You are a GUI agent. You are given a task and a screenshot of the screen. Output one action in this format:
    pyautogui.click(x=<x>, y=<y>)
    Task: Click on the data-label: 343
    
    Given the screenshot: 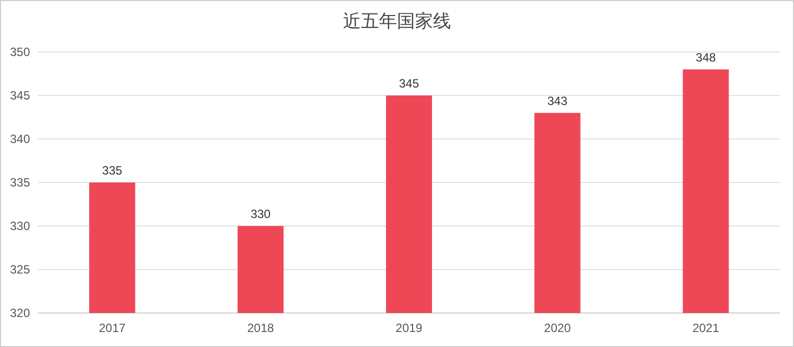 What is the action you would take?
    pyautogui.click(x=557, y=101)
    